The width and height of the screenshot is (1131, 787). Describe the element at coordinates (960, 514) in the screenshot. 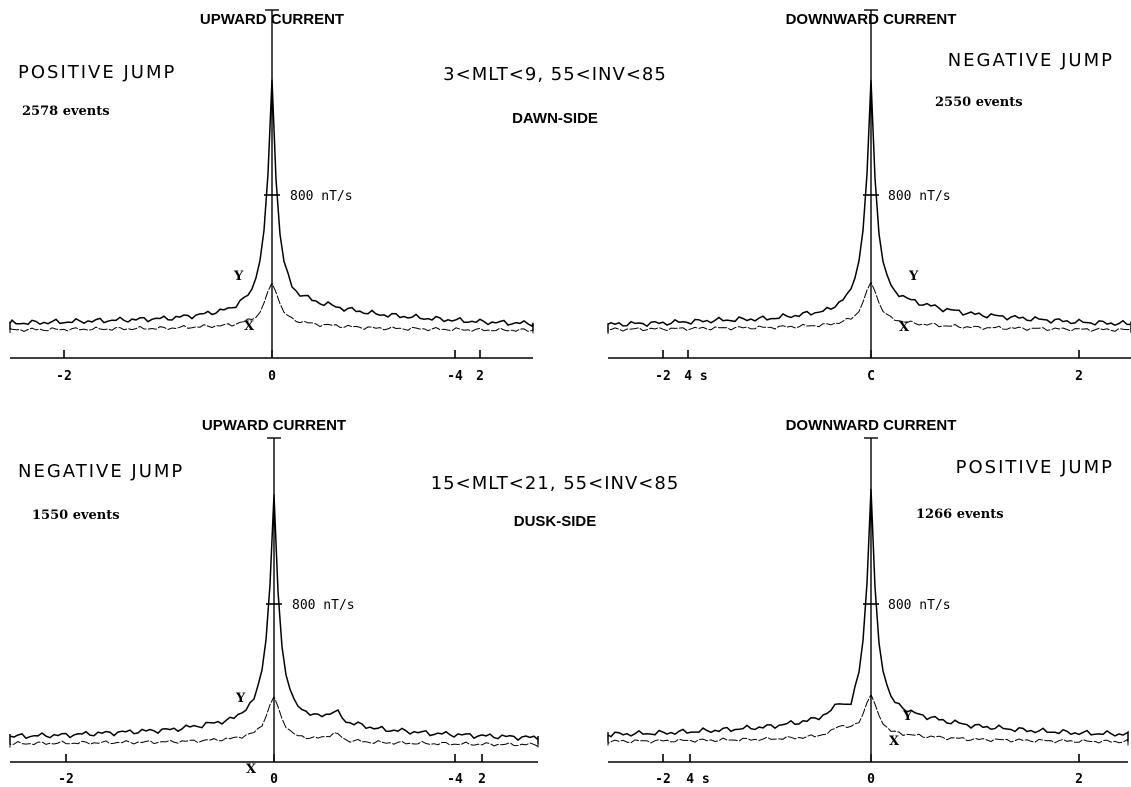

I see `events-count: 1266 events` at that location.